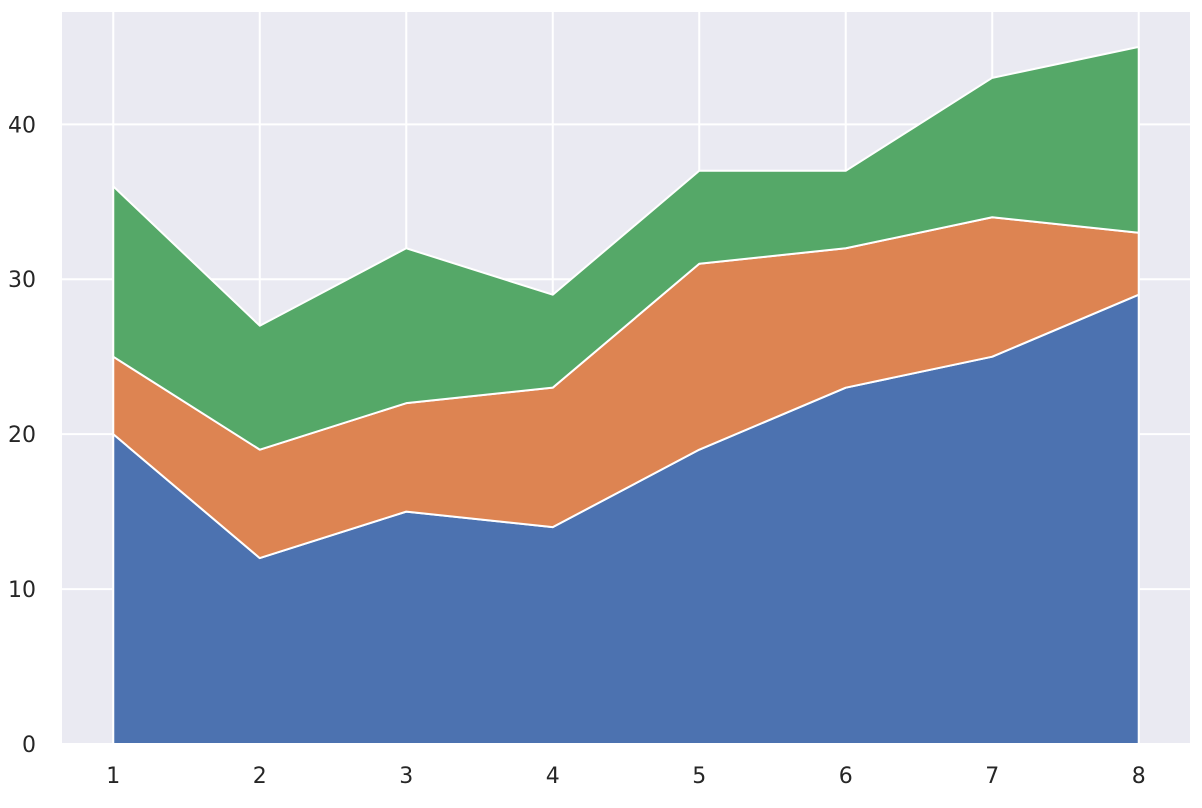  I want to click on y-tick-label: 30, so click(22, 280).